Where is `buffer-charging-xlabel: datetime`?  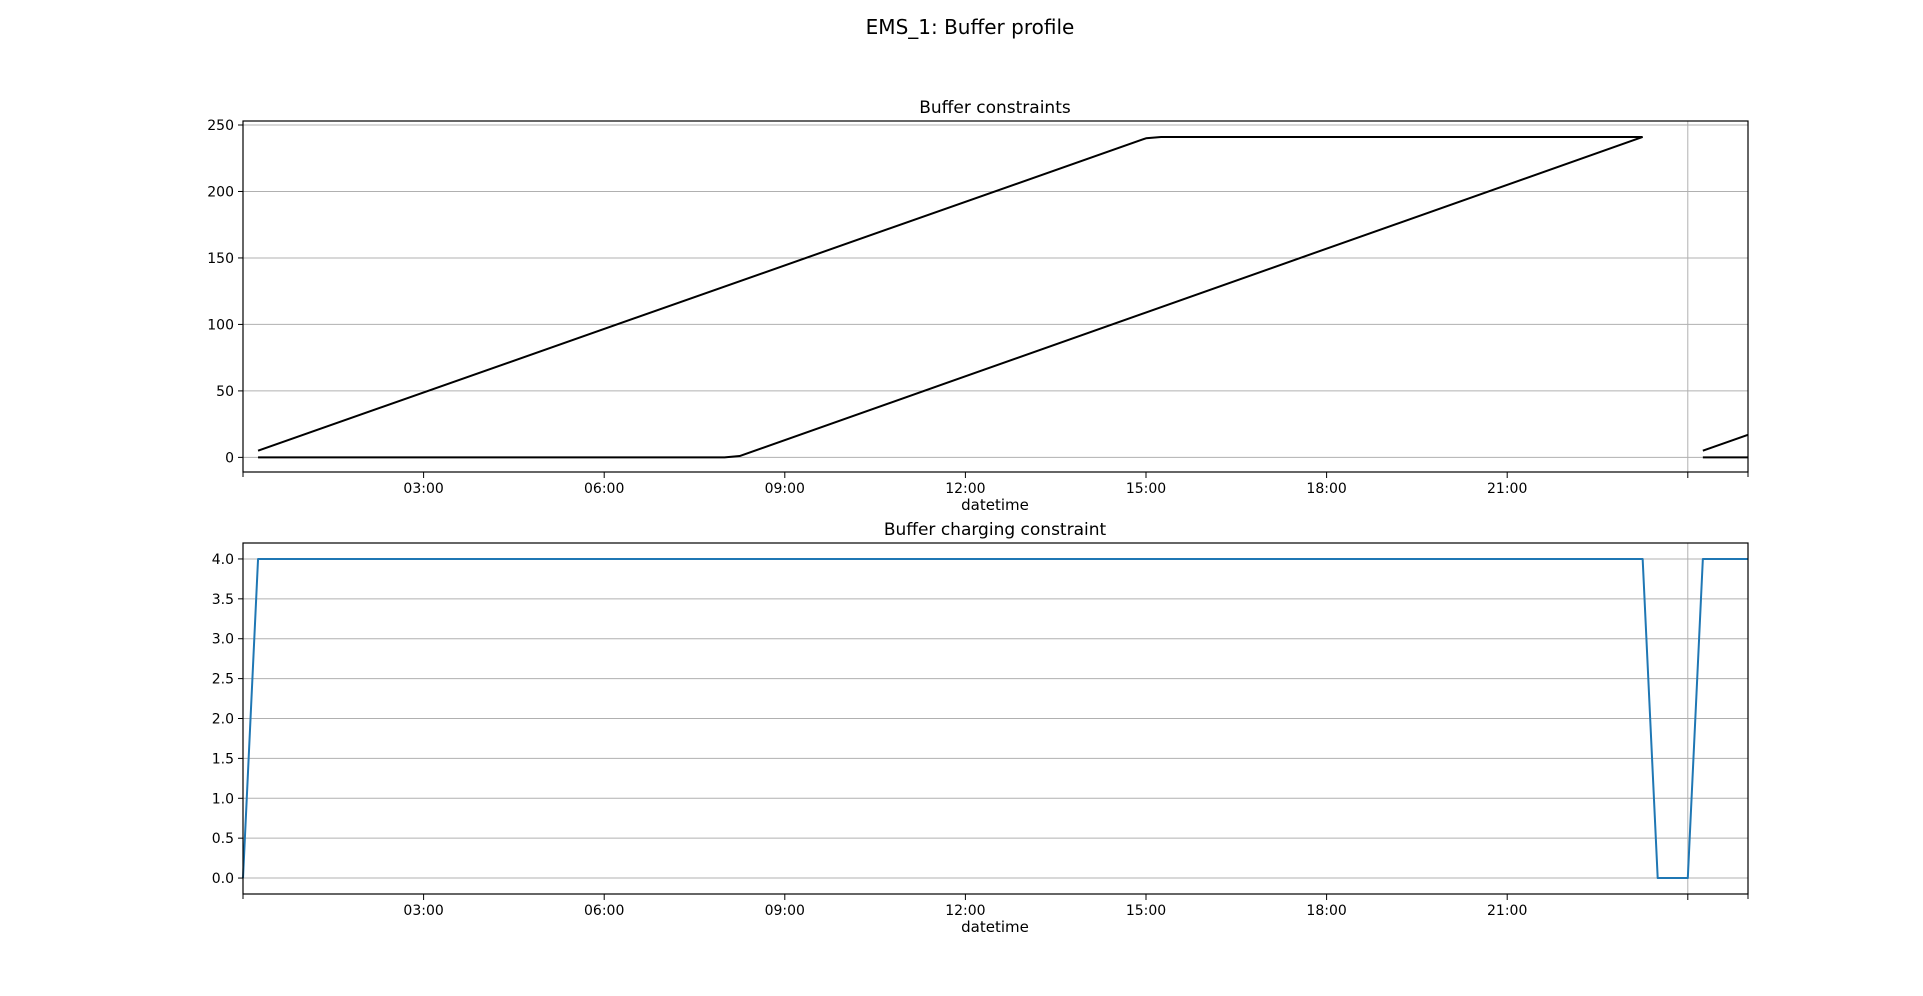 buffer-charging-xlabel: datetime is located at coordinates (995, 927).